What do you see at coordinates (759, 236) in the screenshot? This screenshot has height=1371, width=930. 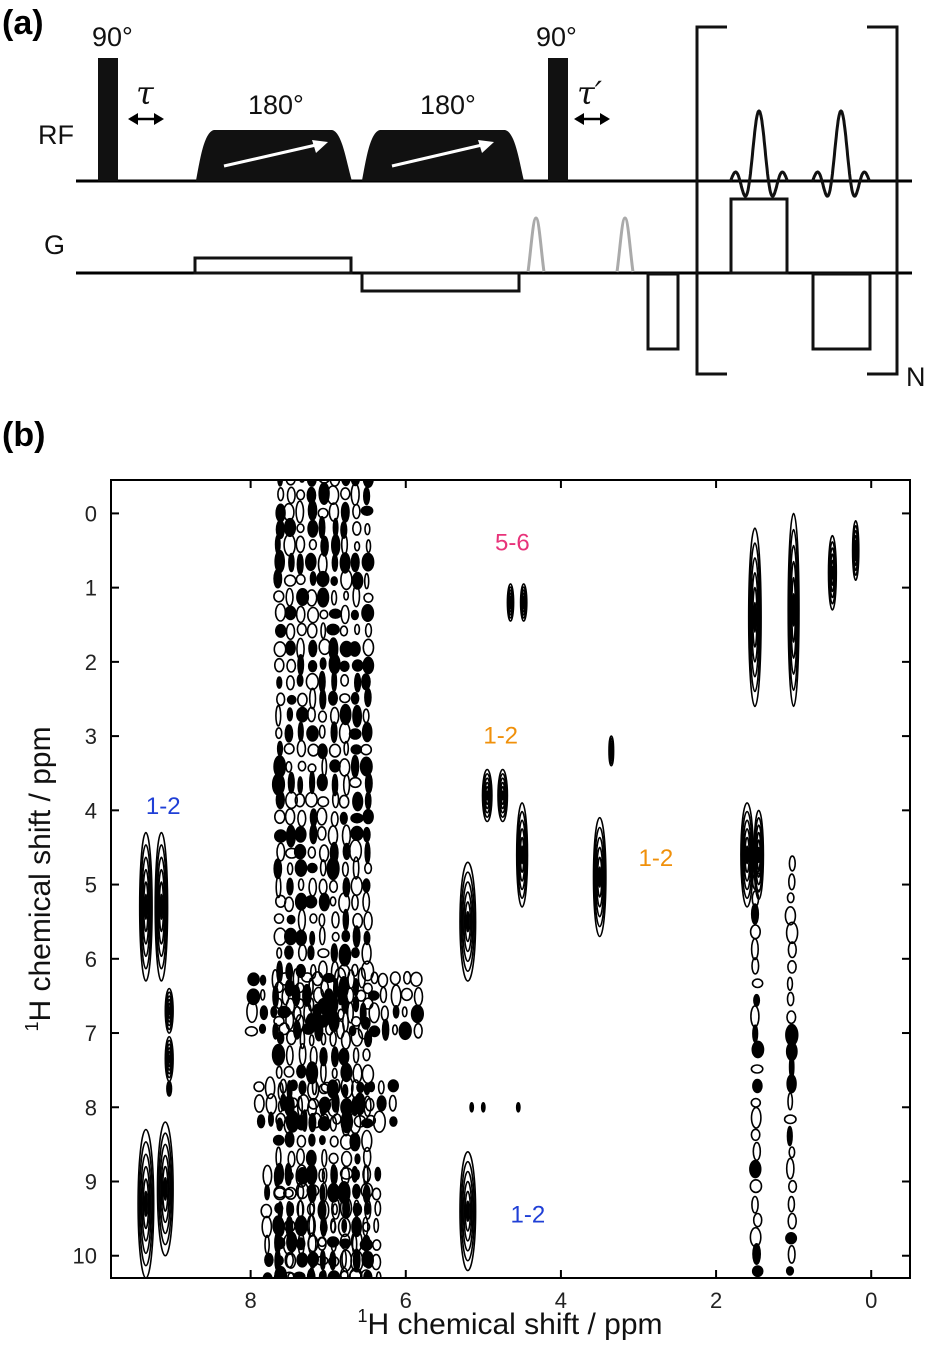 I see `readout-gradient-positive` at bounding box center [759, 236].